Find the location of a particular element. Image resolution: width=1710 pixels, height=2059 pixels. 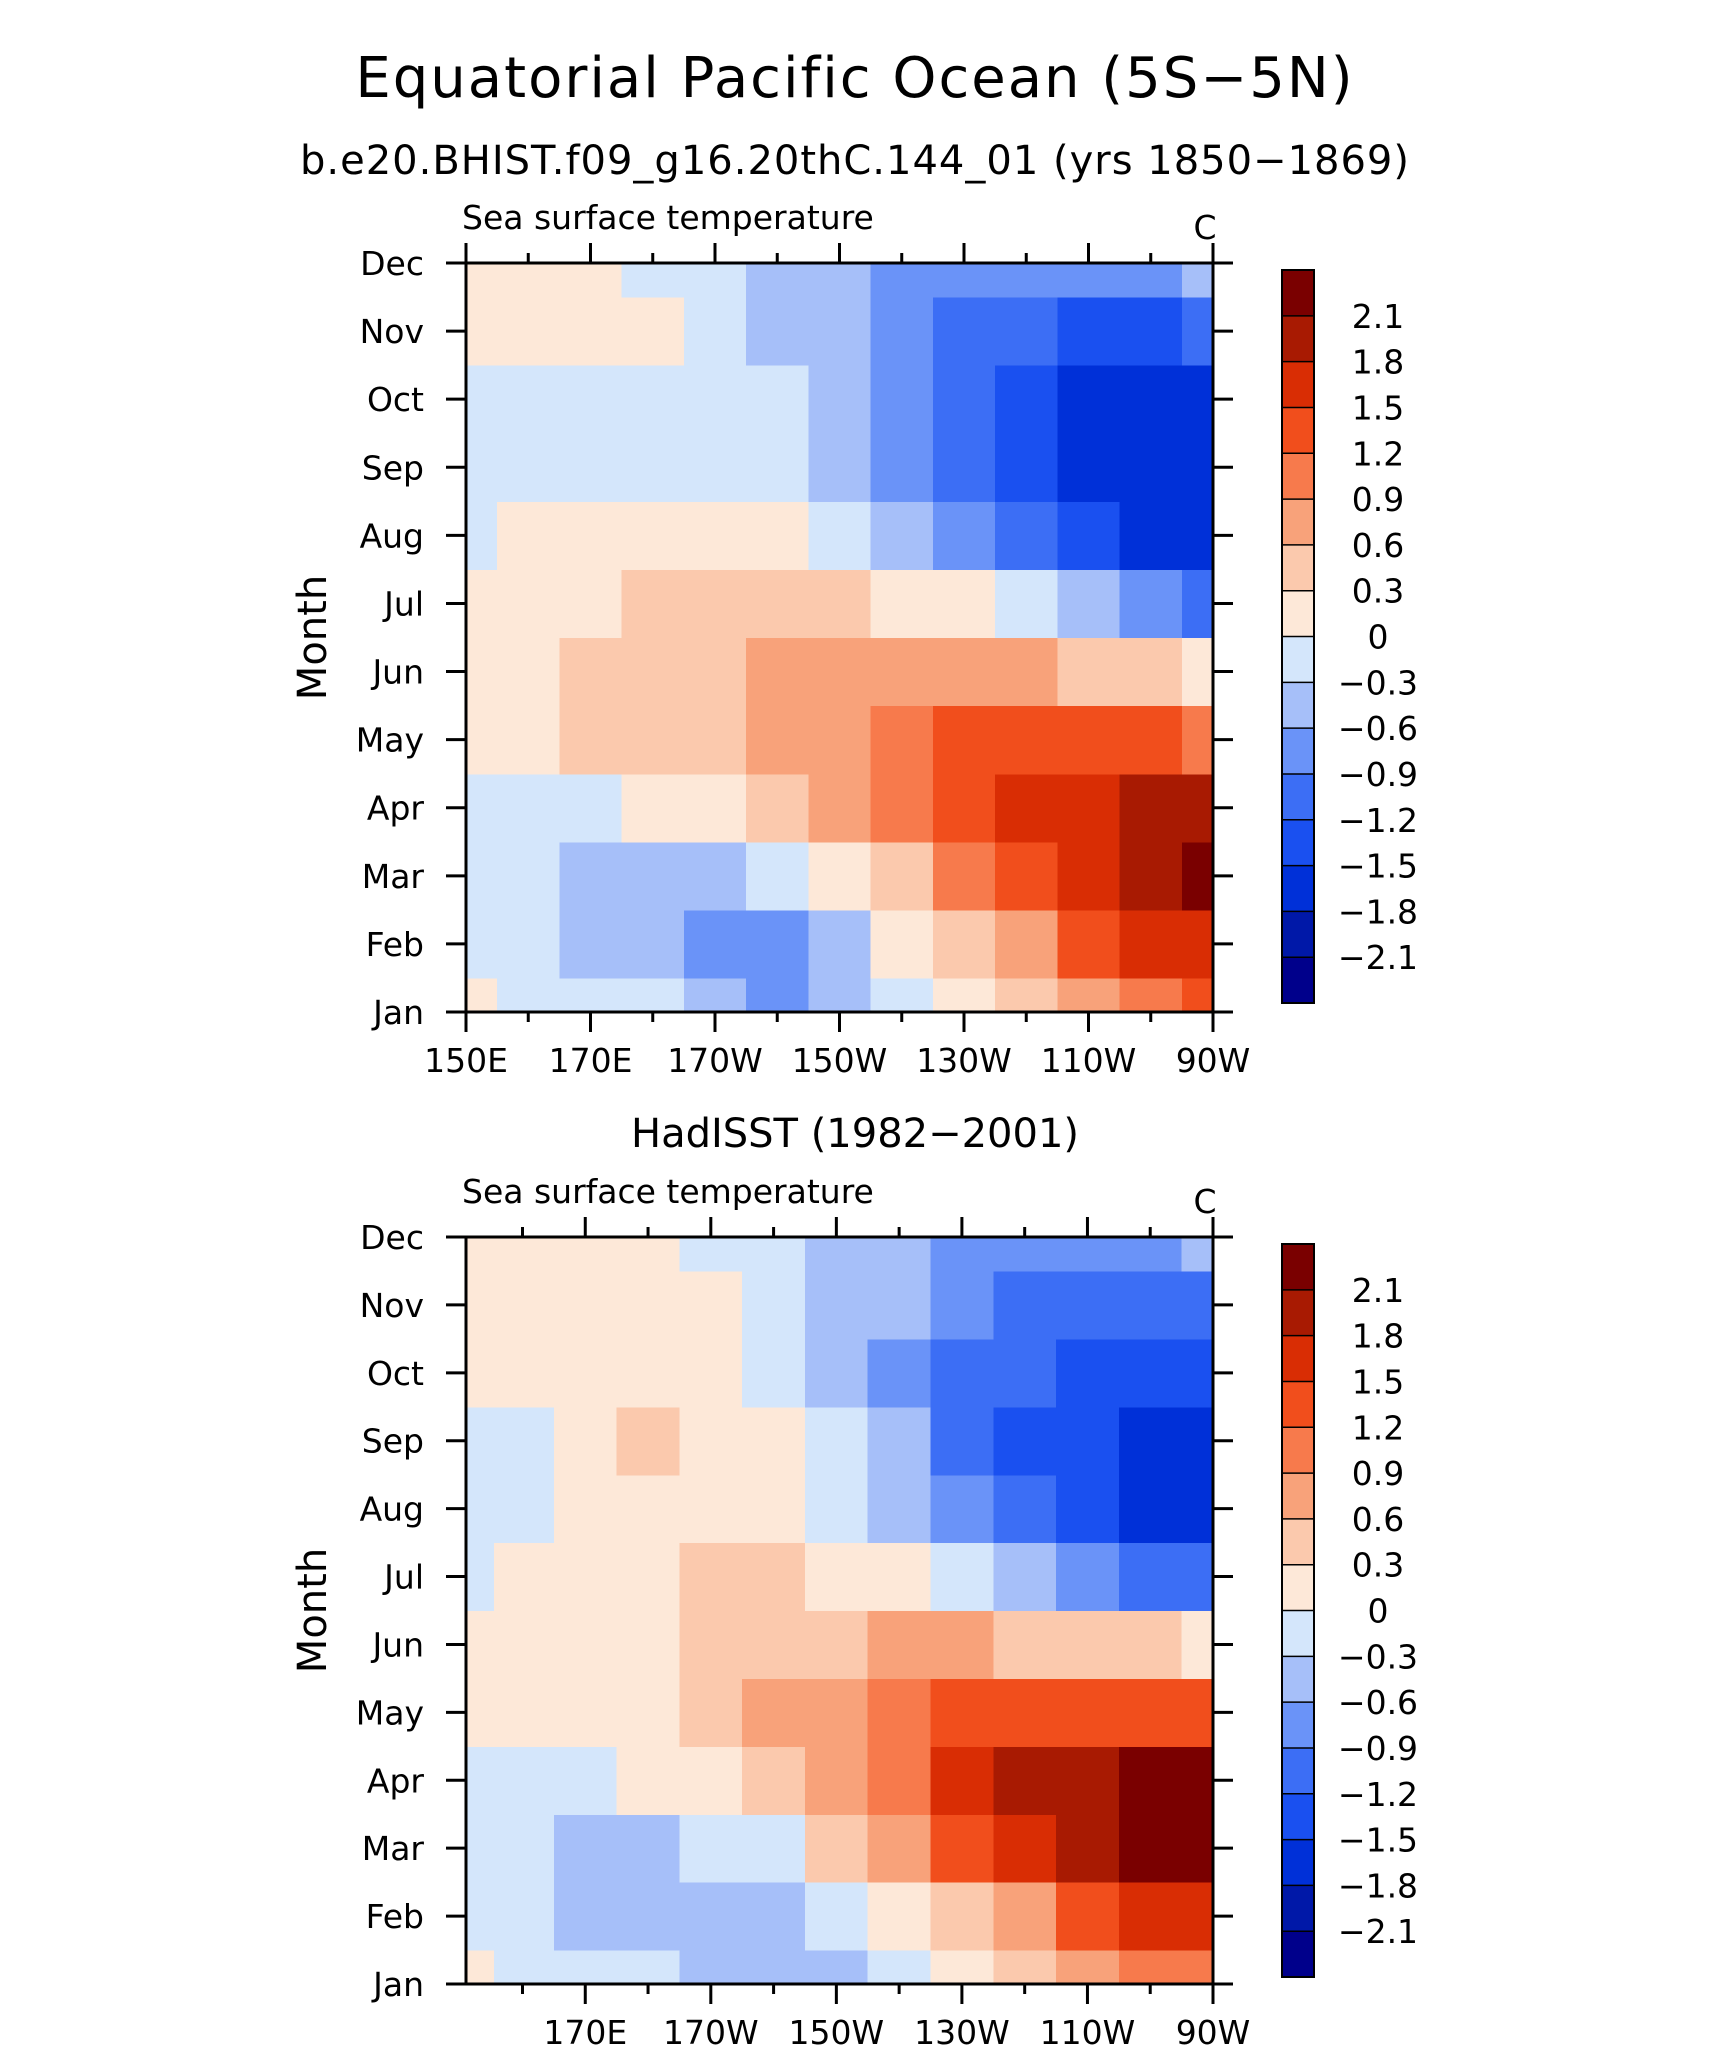

y-tick-label: Jul is located at coordinates (403, 1577).